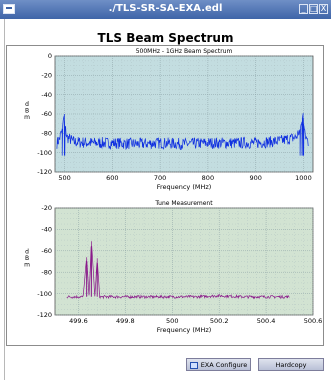 Image resolution: width=331 pixels, height=380 pixels. I want to click on hardcopy-label: Hardcopy, so click(291, 365).